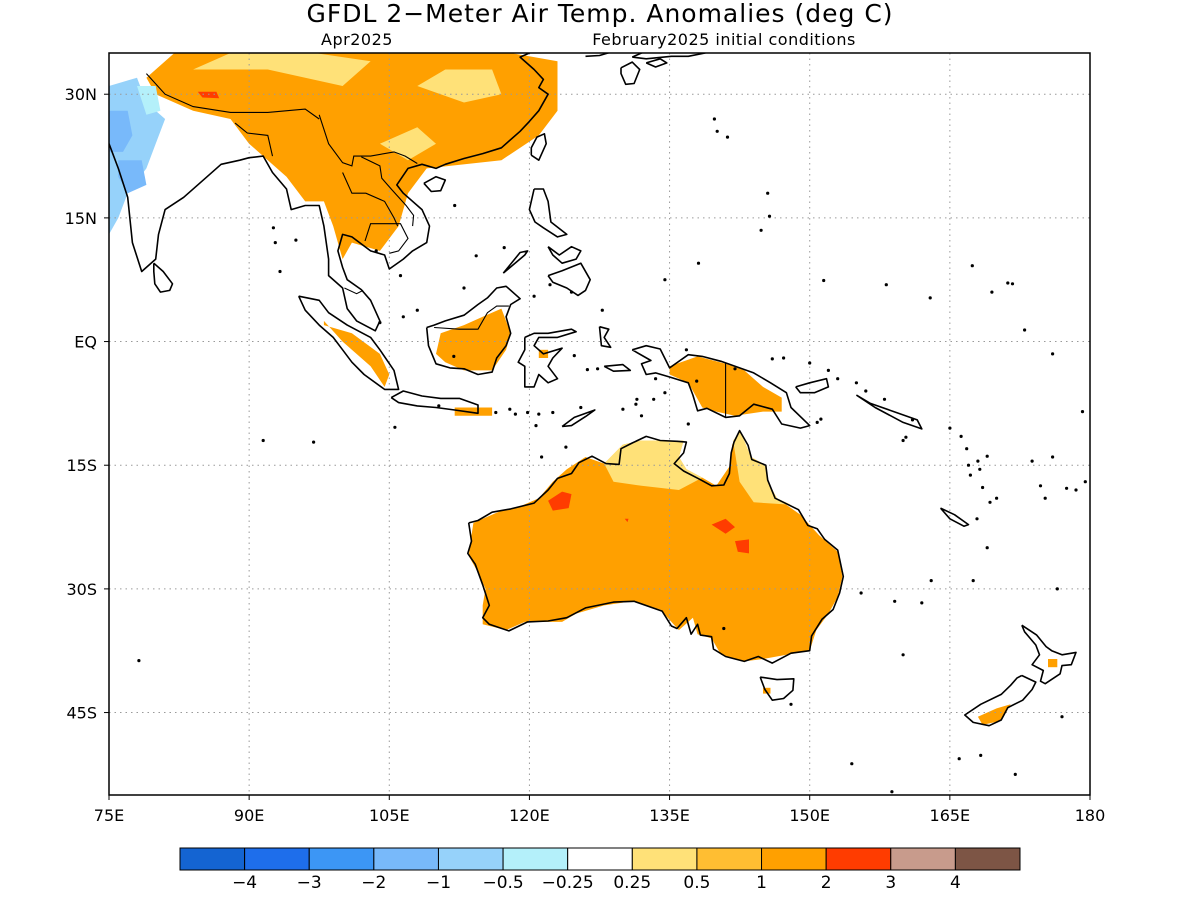  Describe the element at coordinates (547, 358) in the screenshot. I see `sulawesi-coast` at that location.